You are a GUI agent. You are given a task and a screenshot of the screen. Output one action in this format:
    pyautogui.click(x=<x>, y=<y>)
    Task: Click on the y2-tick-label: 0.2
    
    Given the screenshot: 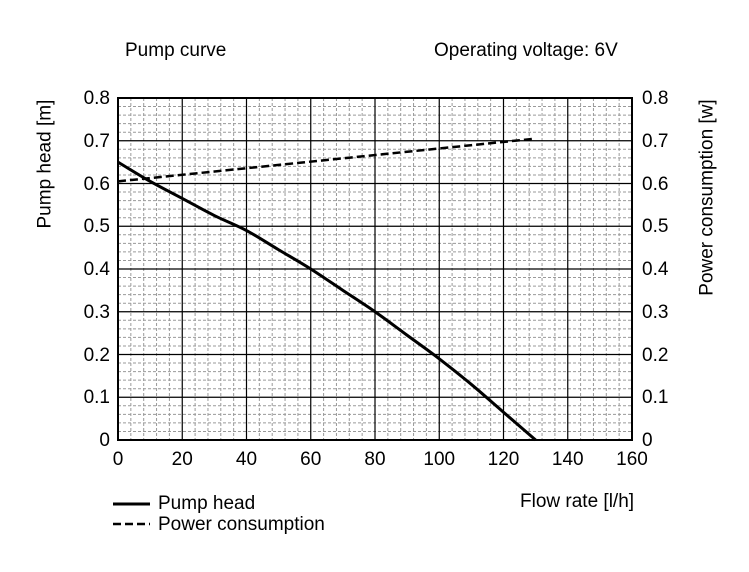 What is the action you would take?
    pyautogui.click(x=655, y=355)
    